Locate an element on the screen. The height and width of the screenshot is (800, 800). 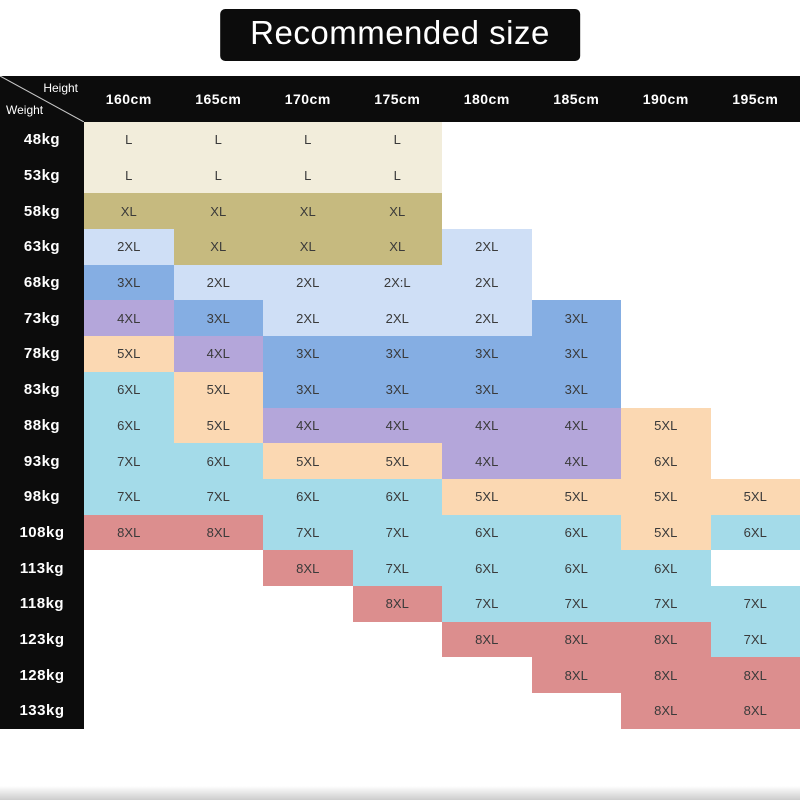
weight-header: 53kg is located at coordinates (42, 175).